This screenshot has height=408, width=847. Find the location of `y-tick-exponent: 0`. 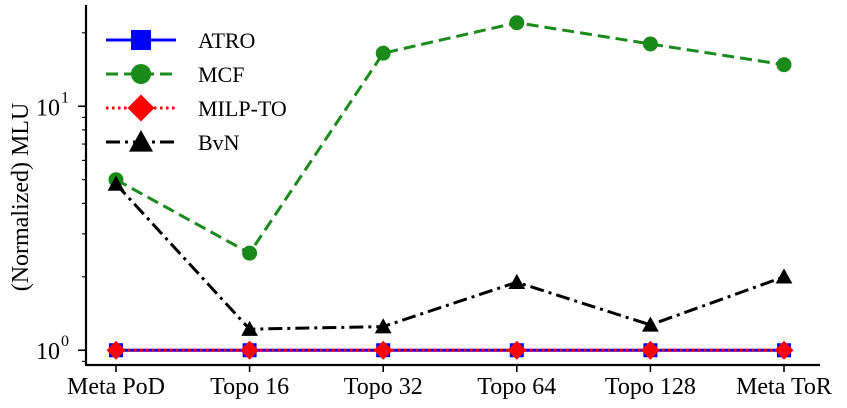

y-tick-exponent: 0 is located at coordinates (65, 341).